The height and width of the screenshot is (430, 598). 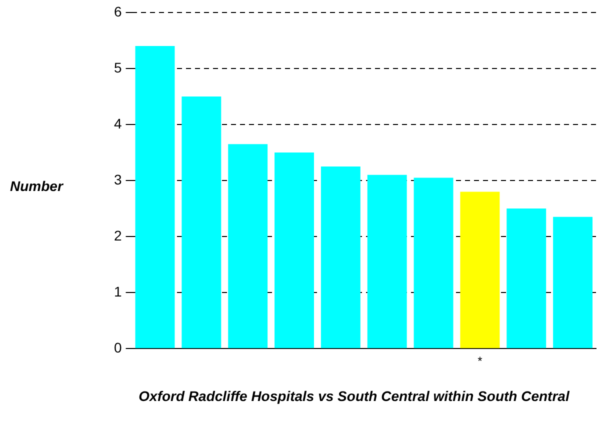 I want to click on y-tick-label: 5, so click(x=118, y=67).